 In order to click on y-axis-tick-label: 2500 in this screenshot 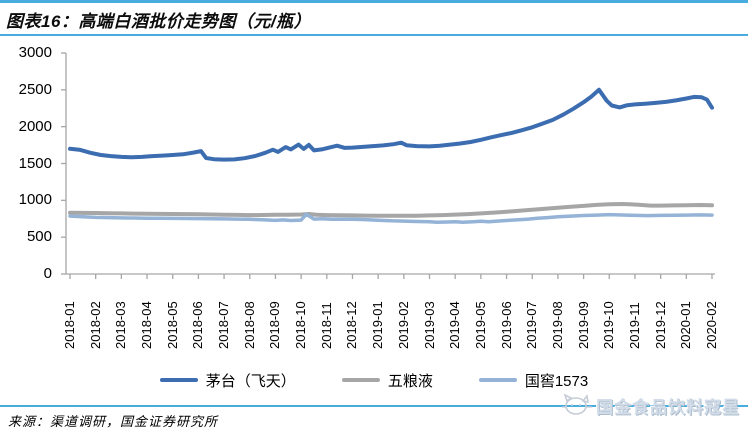, I will do `click(35, 89)`.